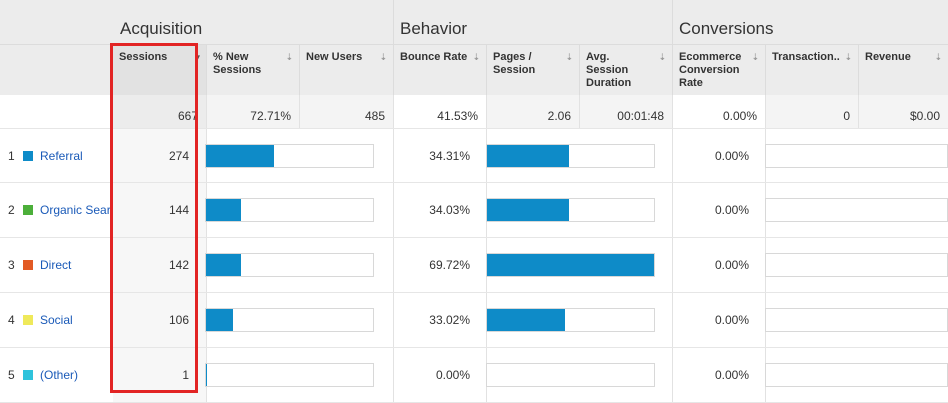 This screenshot has height=403, width=948. Describe the element at coordinates (532, 111) in the screenshot. I see `total-pages-per-session: 2.06` at that location.